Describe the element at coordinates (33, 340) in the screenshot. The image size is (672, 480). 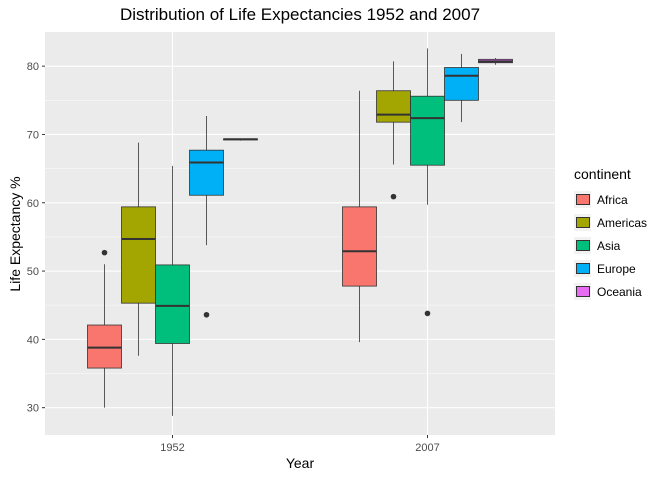
I see `y-tick-label: 40` at that location.